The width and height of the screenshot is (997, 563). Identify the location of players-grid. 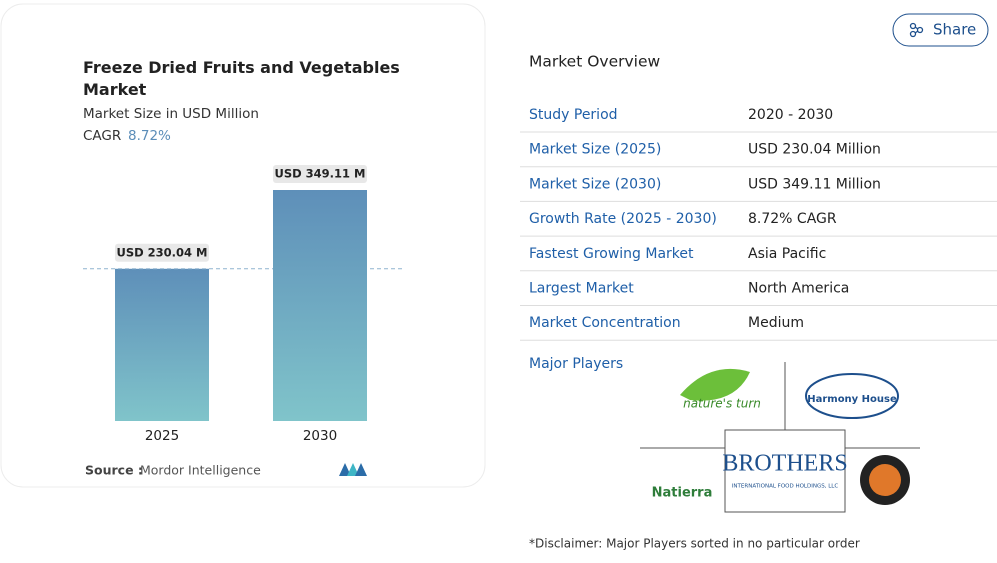
(780, 437).